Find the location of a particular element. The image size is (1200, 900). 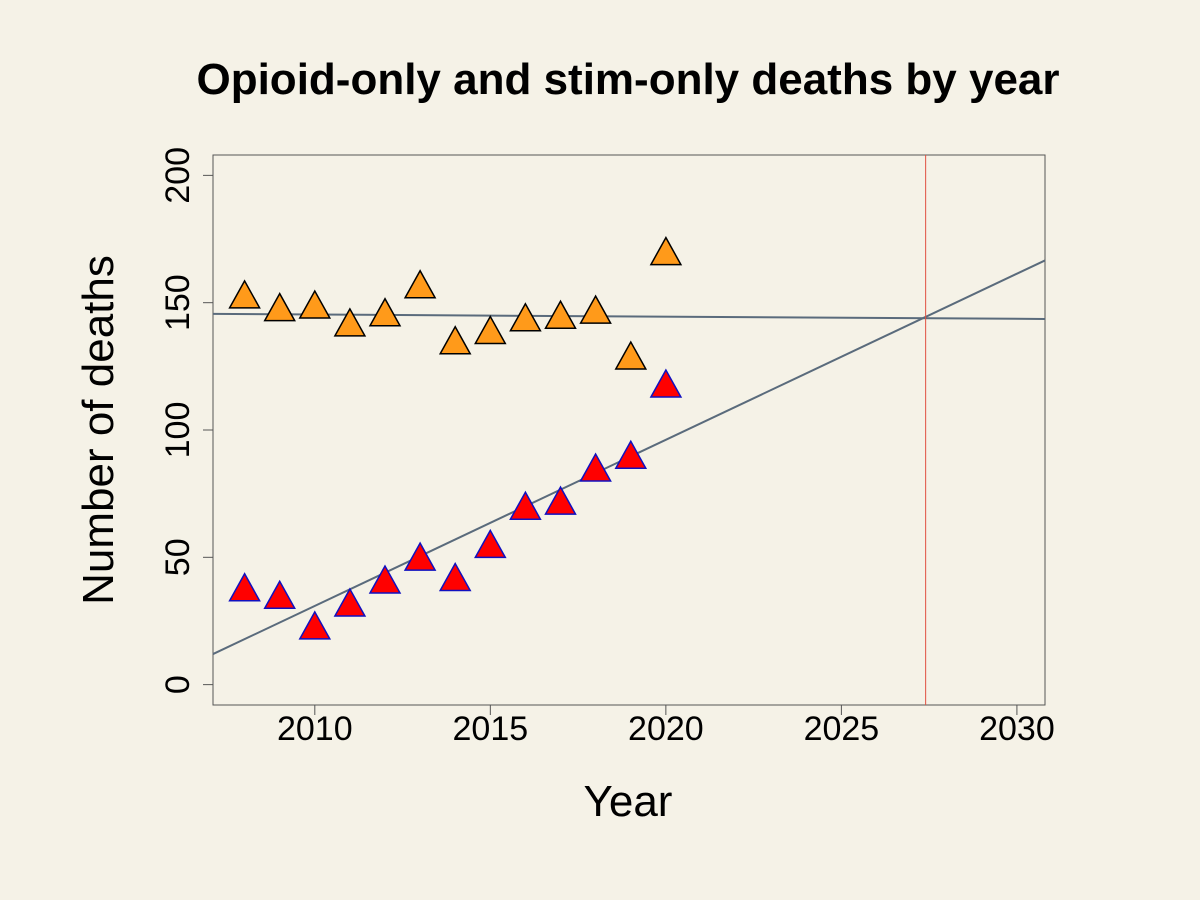

x-axis-label: Year is located at coordinates (628, 801).